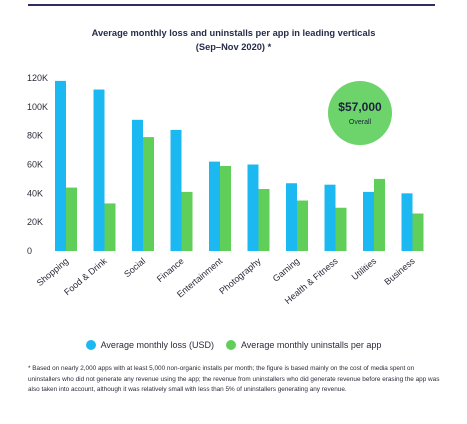 The image size is (467, 424). I want to click on overall-badge: $57,000 Overall, so click(360, 113).